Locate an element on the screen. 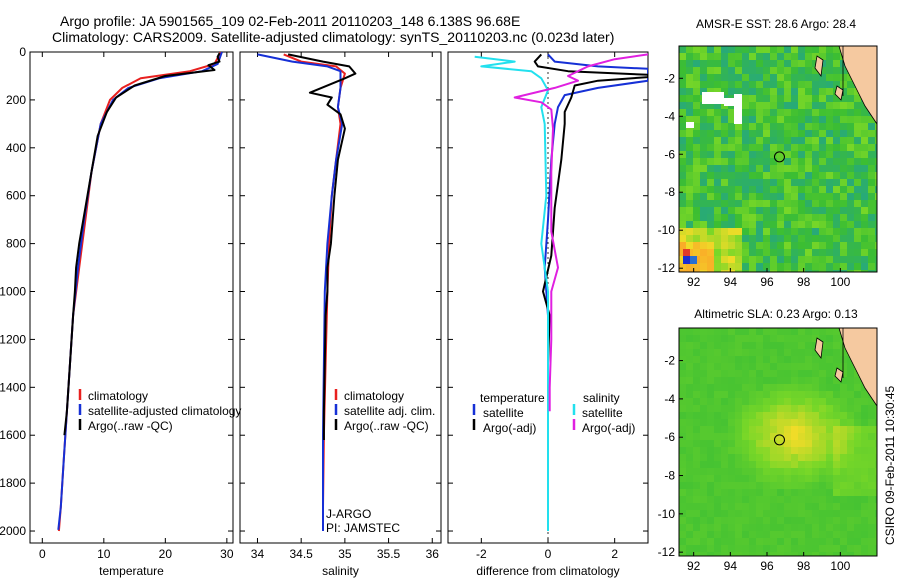  y-tick-label: 2000 is located at coordinates (13, 531).